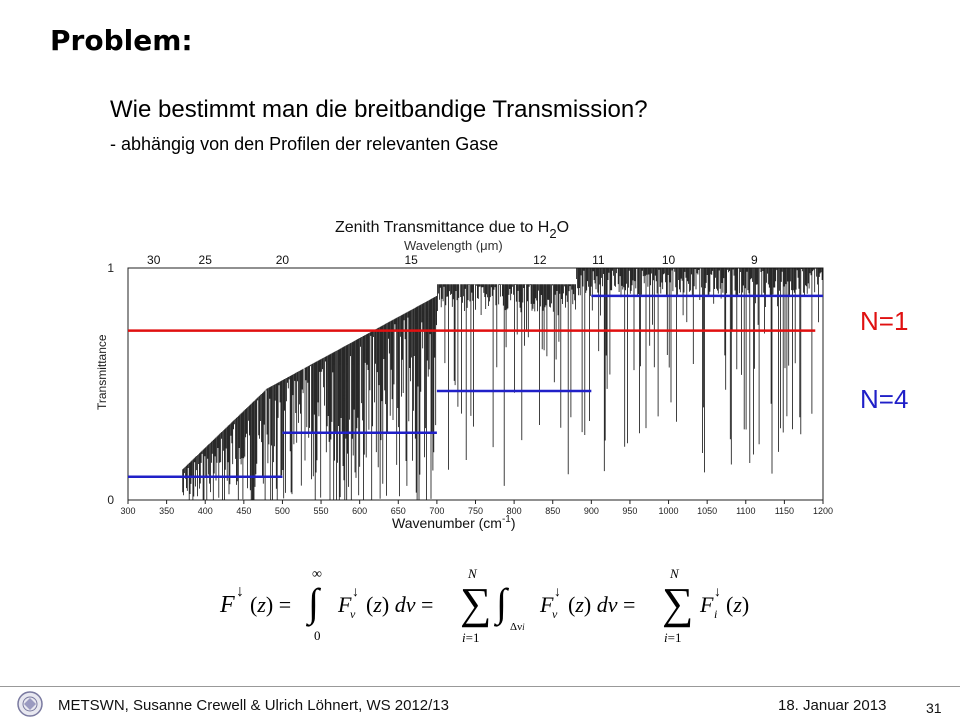 This screenshot has width=960, height=723. Describe the element at coordinates (517, 627) in the screenshot. I see `svg-text: Δνi` at that location.